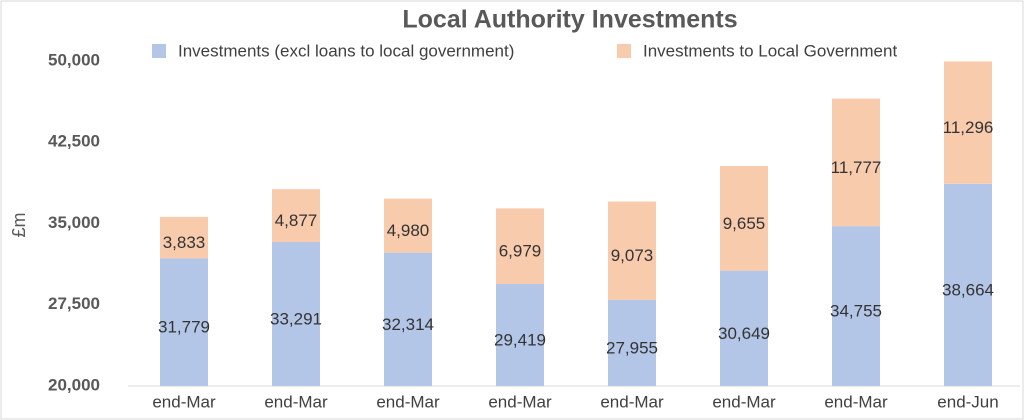 The width and height of the screenshot is (1024, 420). Describe the element at coordinates (74, 141) in the screenshot. I see `y-tick-label: 42,500` at that location.